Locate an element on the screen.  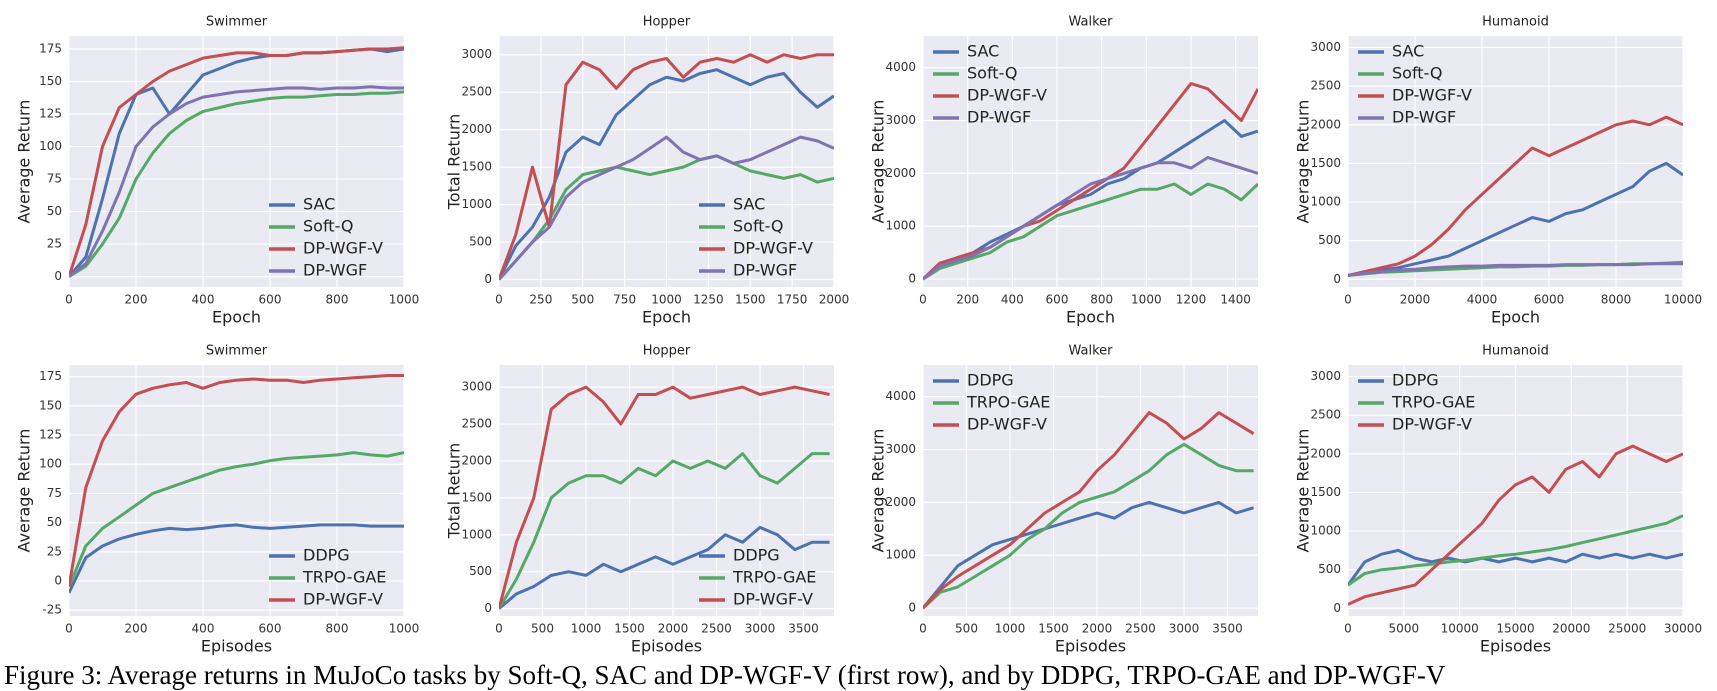
y-tick-label: 150 is located at coordinates (50, 405).